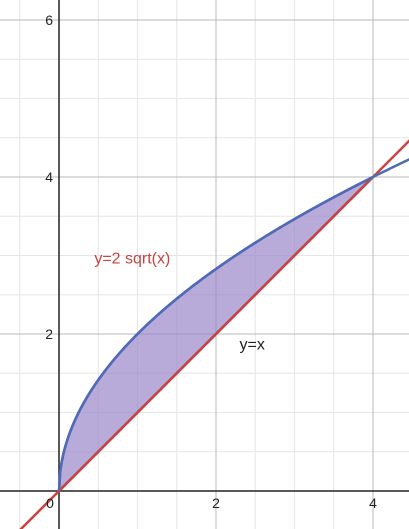  What do you see at coordinates (49, 334) in the screenshot?
I see `y-tick-label: 2` at bounding box center [49, 334].